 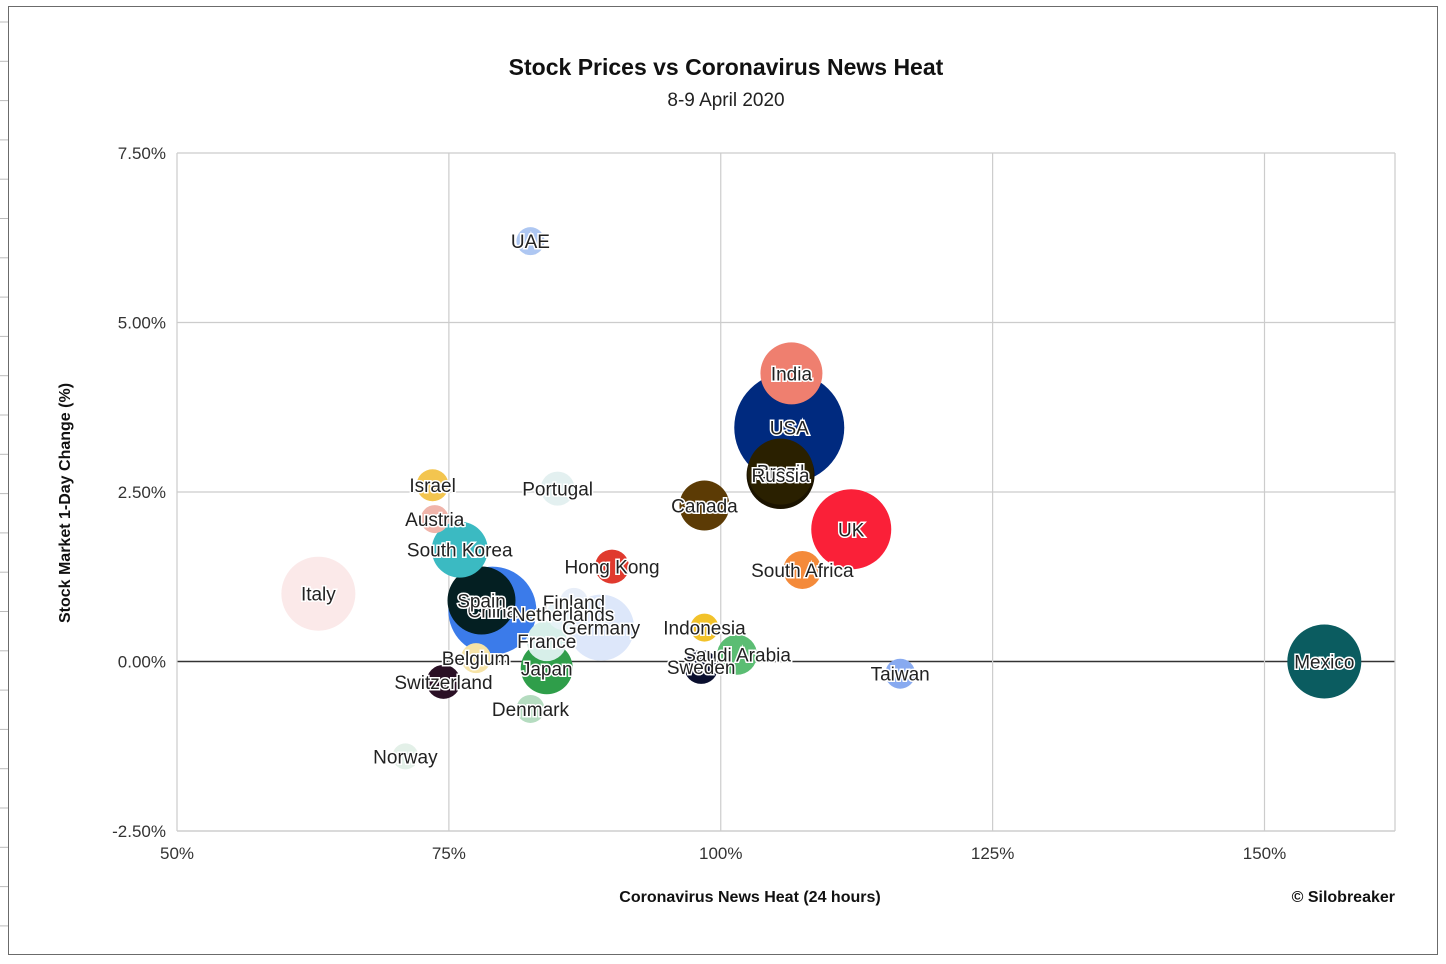 I want to click on bubble-austria, so click(x=434, y=519).